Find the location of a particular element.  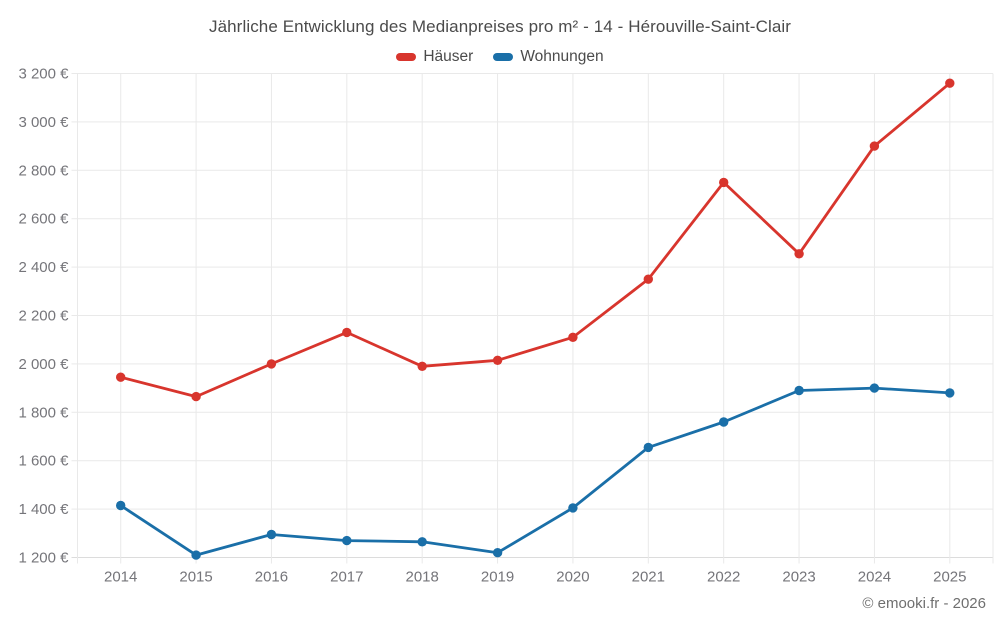

legend-label: Häuser is located at coordinates (448, 56).